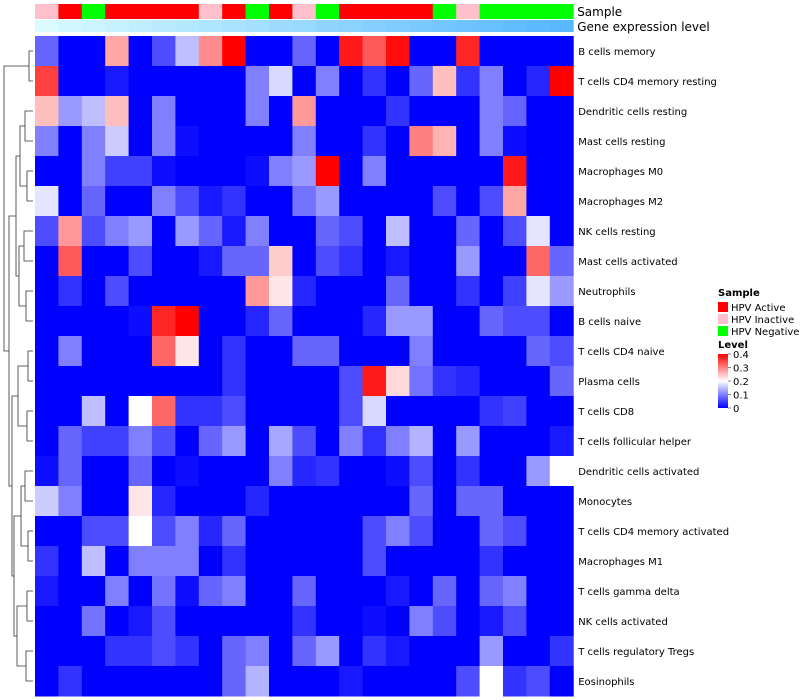  I want to click on level-tick-label: 0.2, so click(741, 382).